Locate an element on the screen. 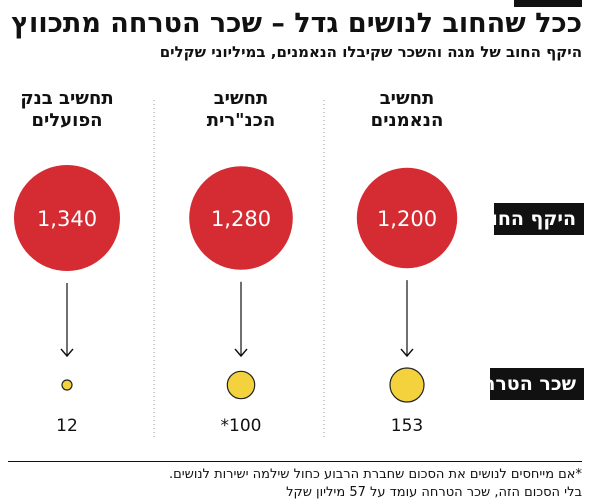 This screenshot has width=590, height=503. debt-value-label: 1,200 is located at coordinates (407, 219).